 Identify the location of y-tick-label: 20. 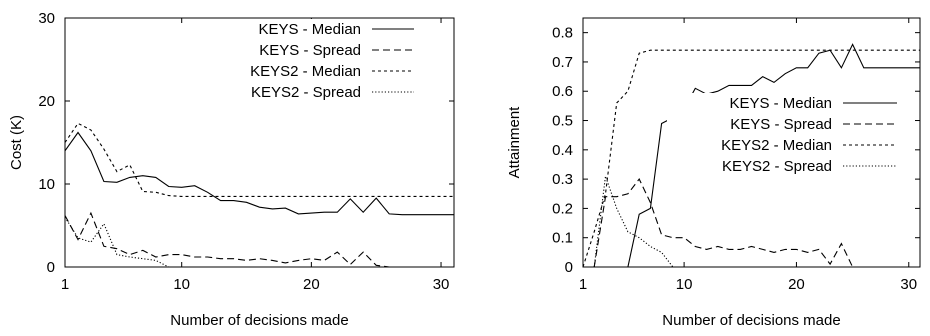
(46, 101).